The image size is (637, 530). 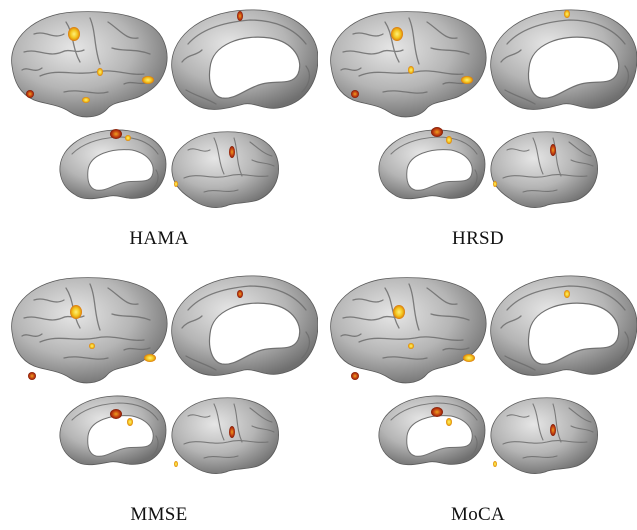 I want to click on panel-label-hrsd: HRSD, so click(x=478, y=238).